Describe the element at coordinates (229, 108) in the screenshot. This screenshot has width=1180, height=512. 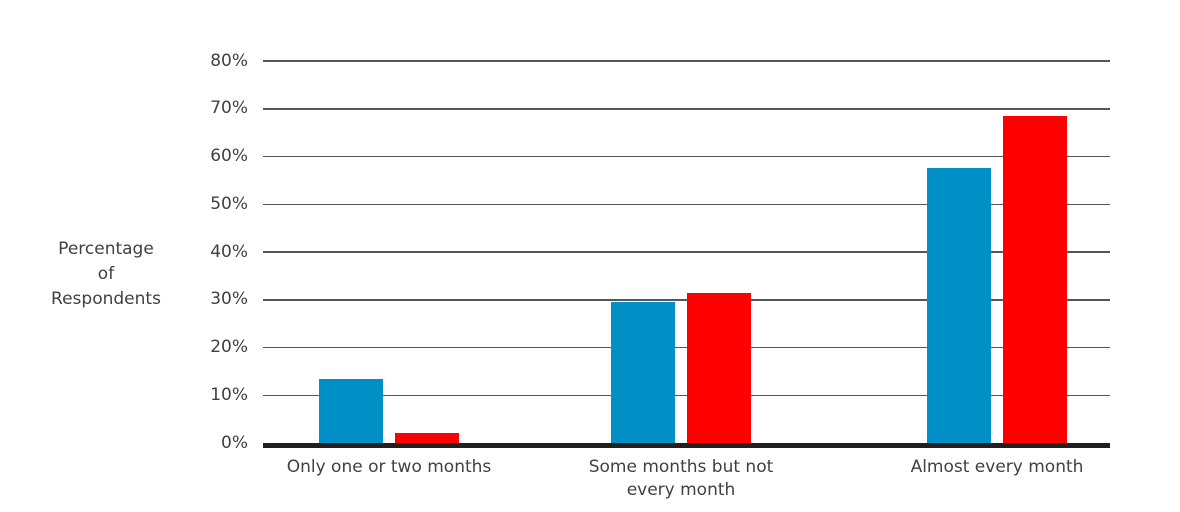
I see `y-tick-label-70: 70%` at that location.